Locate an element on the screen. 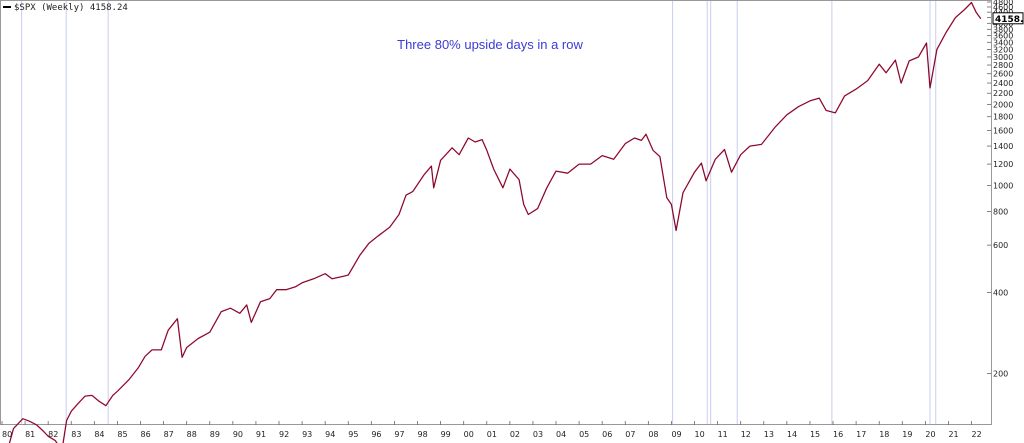 The height and width of the screenshot is (443, 1024). y-tick-label-18: 3800 is located at coordinates (1003, 29).